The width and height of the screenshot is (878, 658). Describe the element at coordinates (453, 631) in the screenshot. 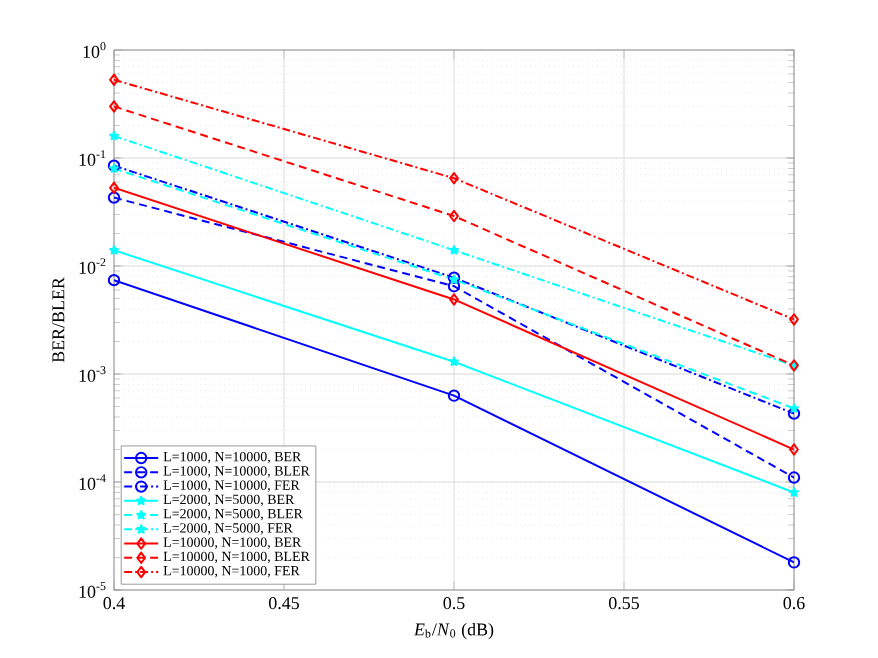

I see `x-axis-title: E$_{b}$/N$_{0}$ (dB)` at that location.